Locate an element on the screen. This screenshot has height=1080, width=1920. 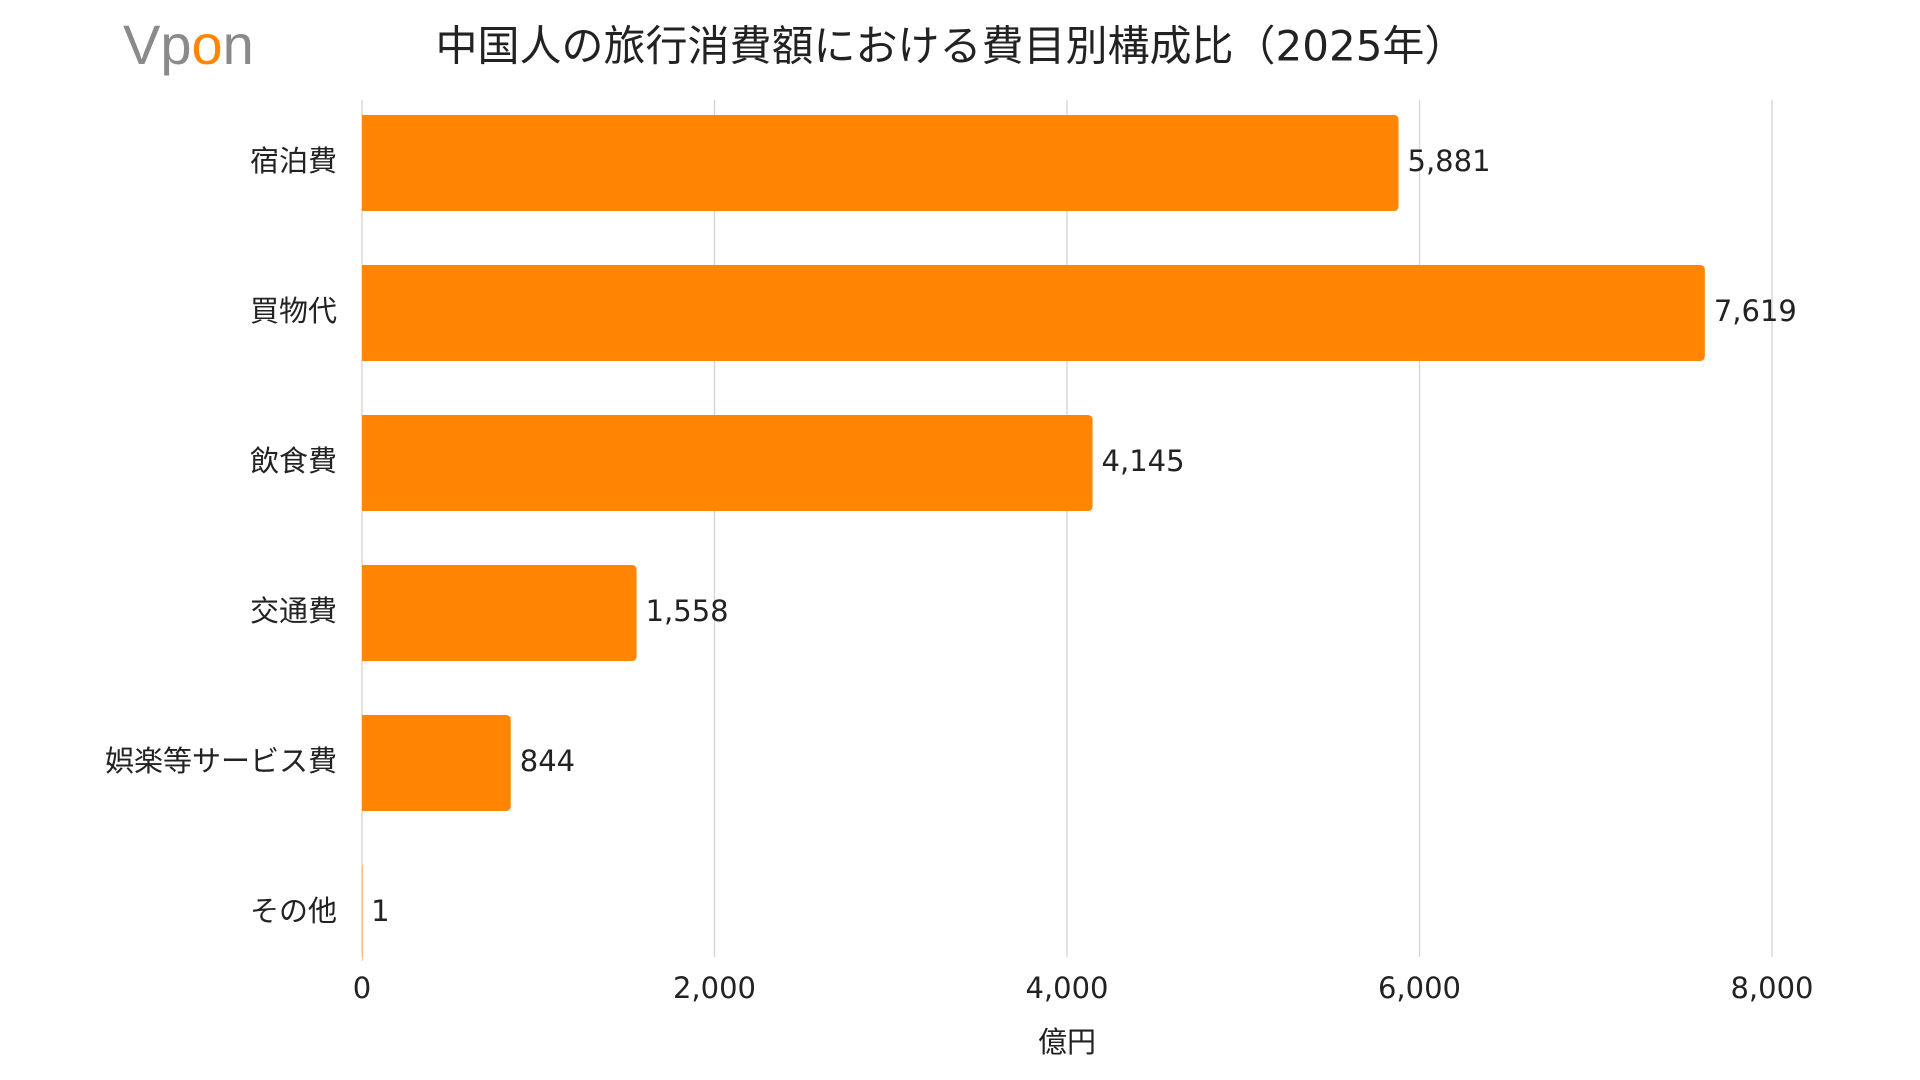
x-tick-label: 8,000 is located at coordinates (1771, 988).